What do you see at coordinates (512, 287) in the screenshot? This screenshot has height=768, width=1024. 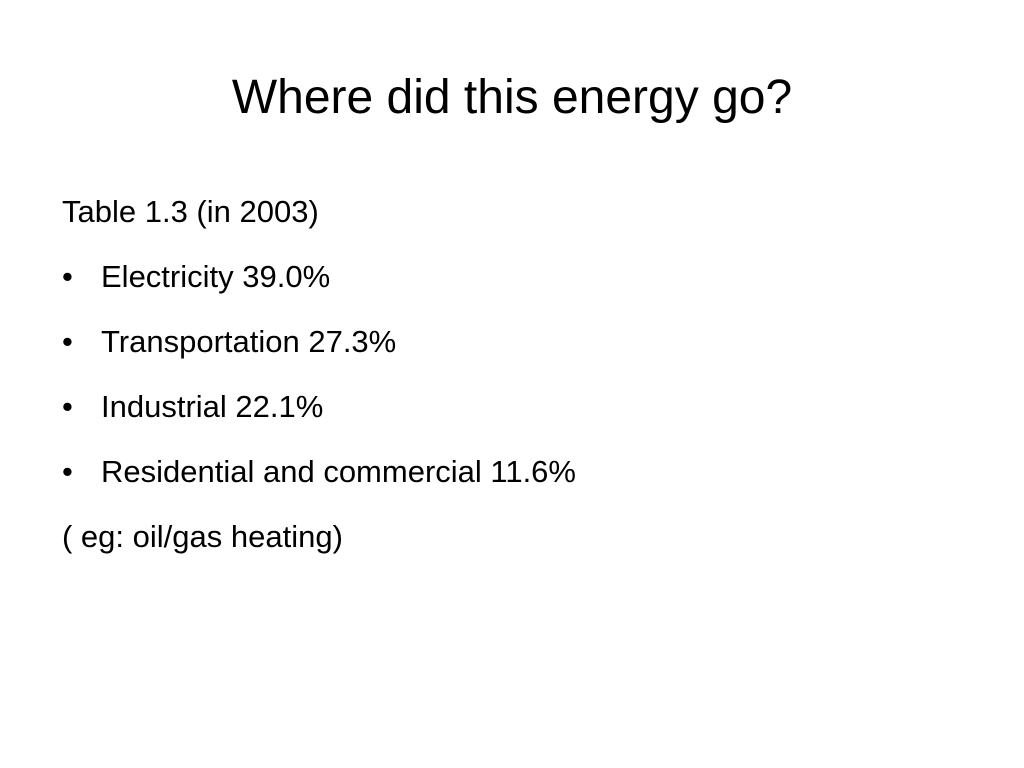 I see `bullet-item-electricity: • Electricity 39.0%` at bounding box center [512, 287].